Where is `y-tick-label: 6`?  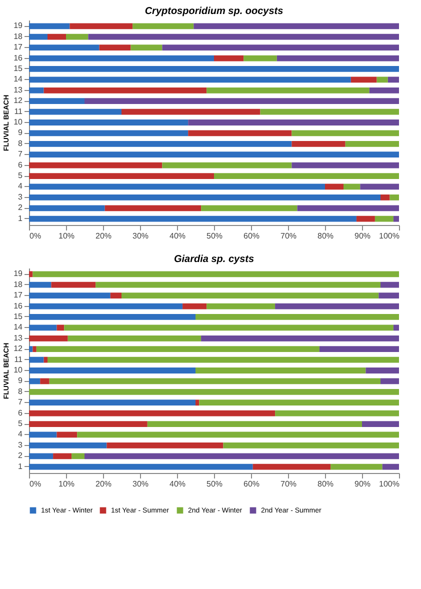 y-tick-label: 6 is located at coordinates (21, 413).